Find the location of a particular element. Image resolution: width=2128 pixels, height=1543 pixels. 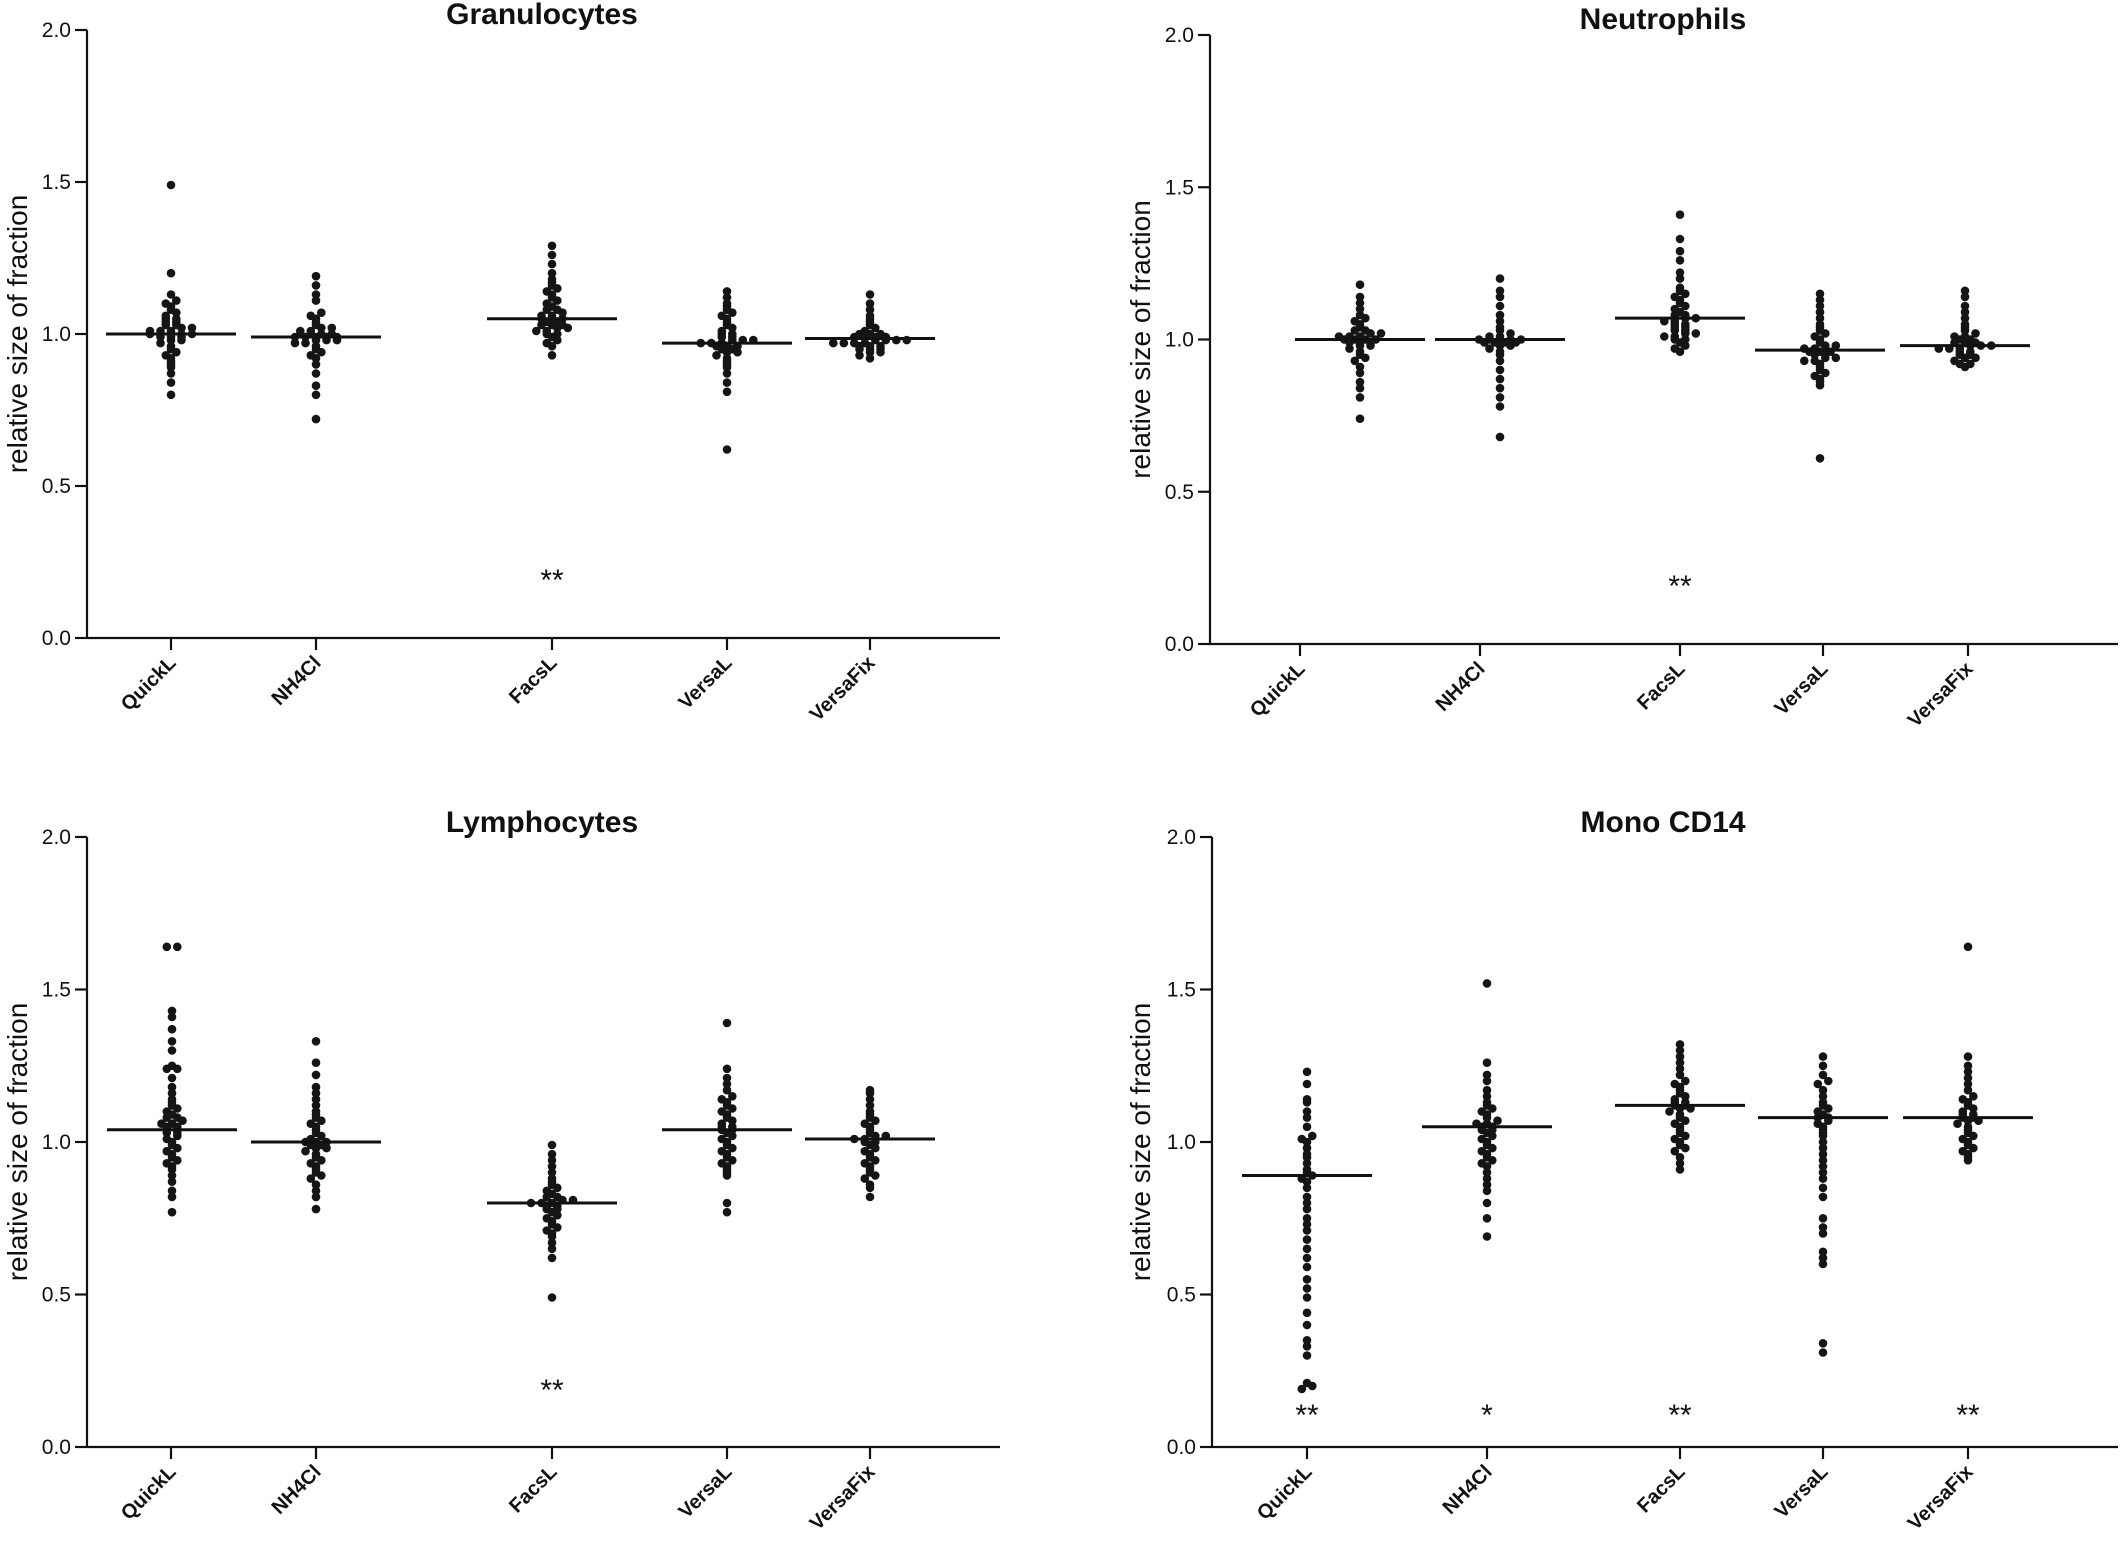

y-tick-label: 2.0 is located at coordinates (56, 837).